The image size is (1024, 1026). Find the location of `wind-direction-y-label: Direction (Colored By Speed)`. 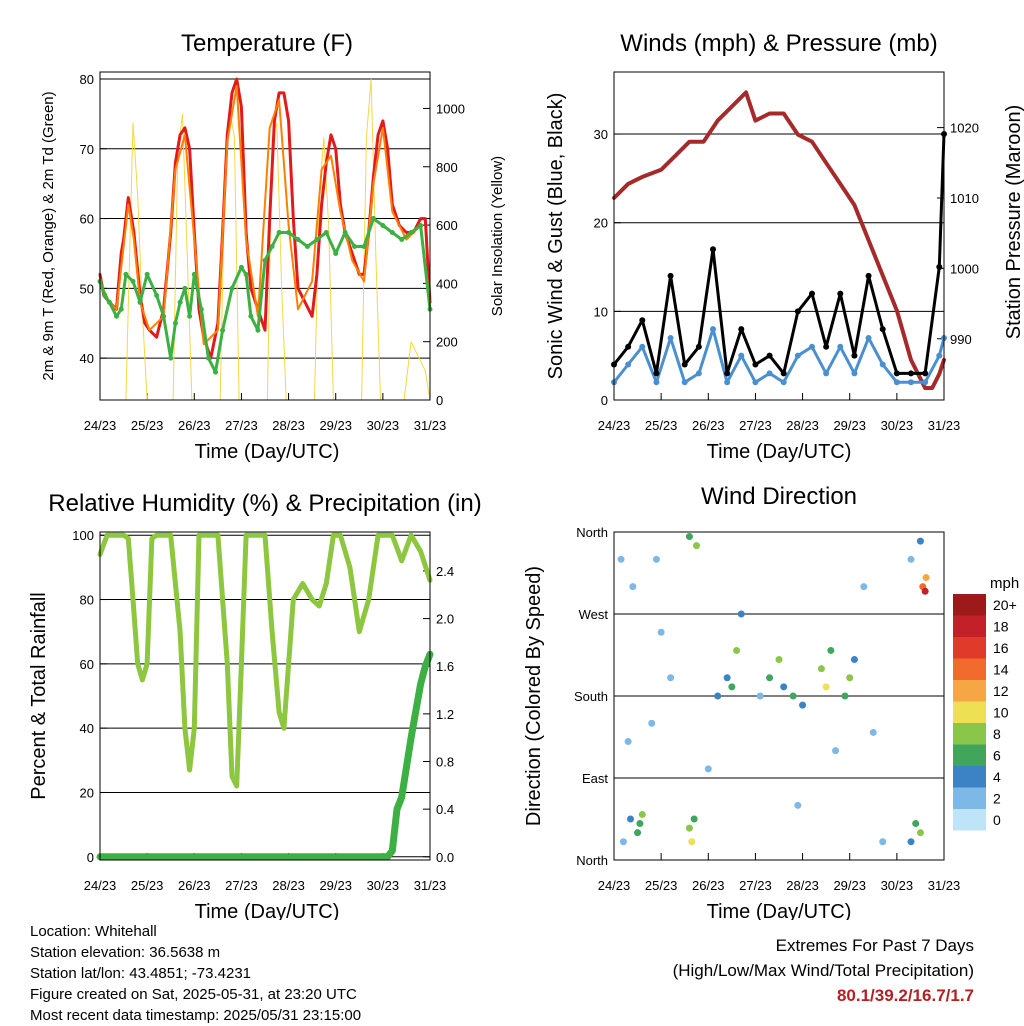

wind-direction-y-label: Direction (Colored By Speed) is located at coordinates (534, 696).